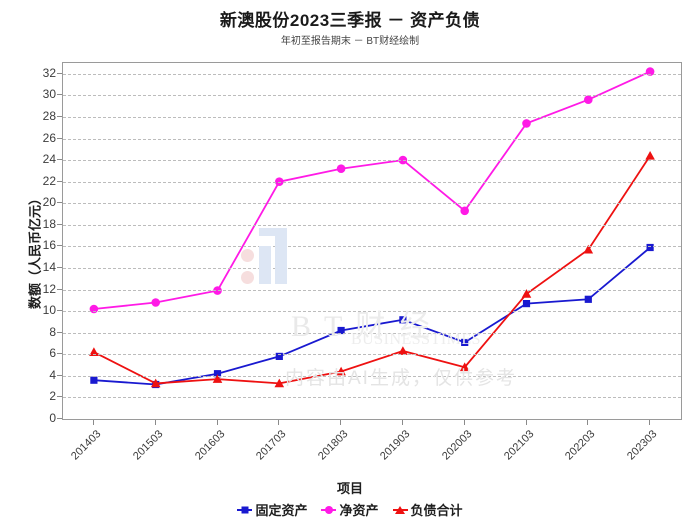 Image resolution: width=700 pixels, height=524 pixels. I want to click on legend-label: 负债合计, so click(436, 510).